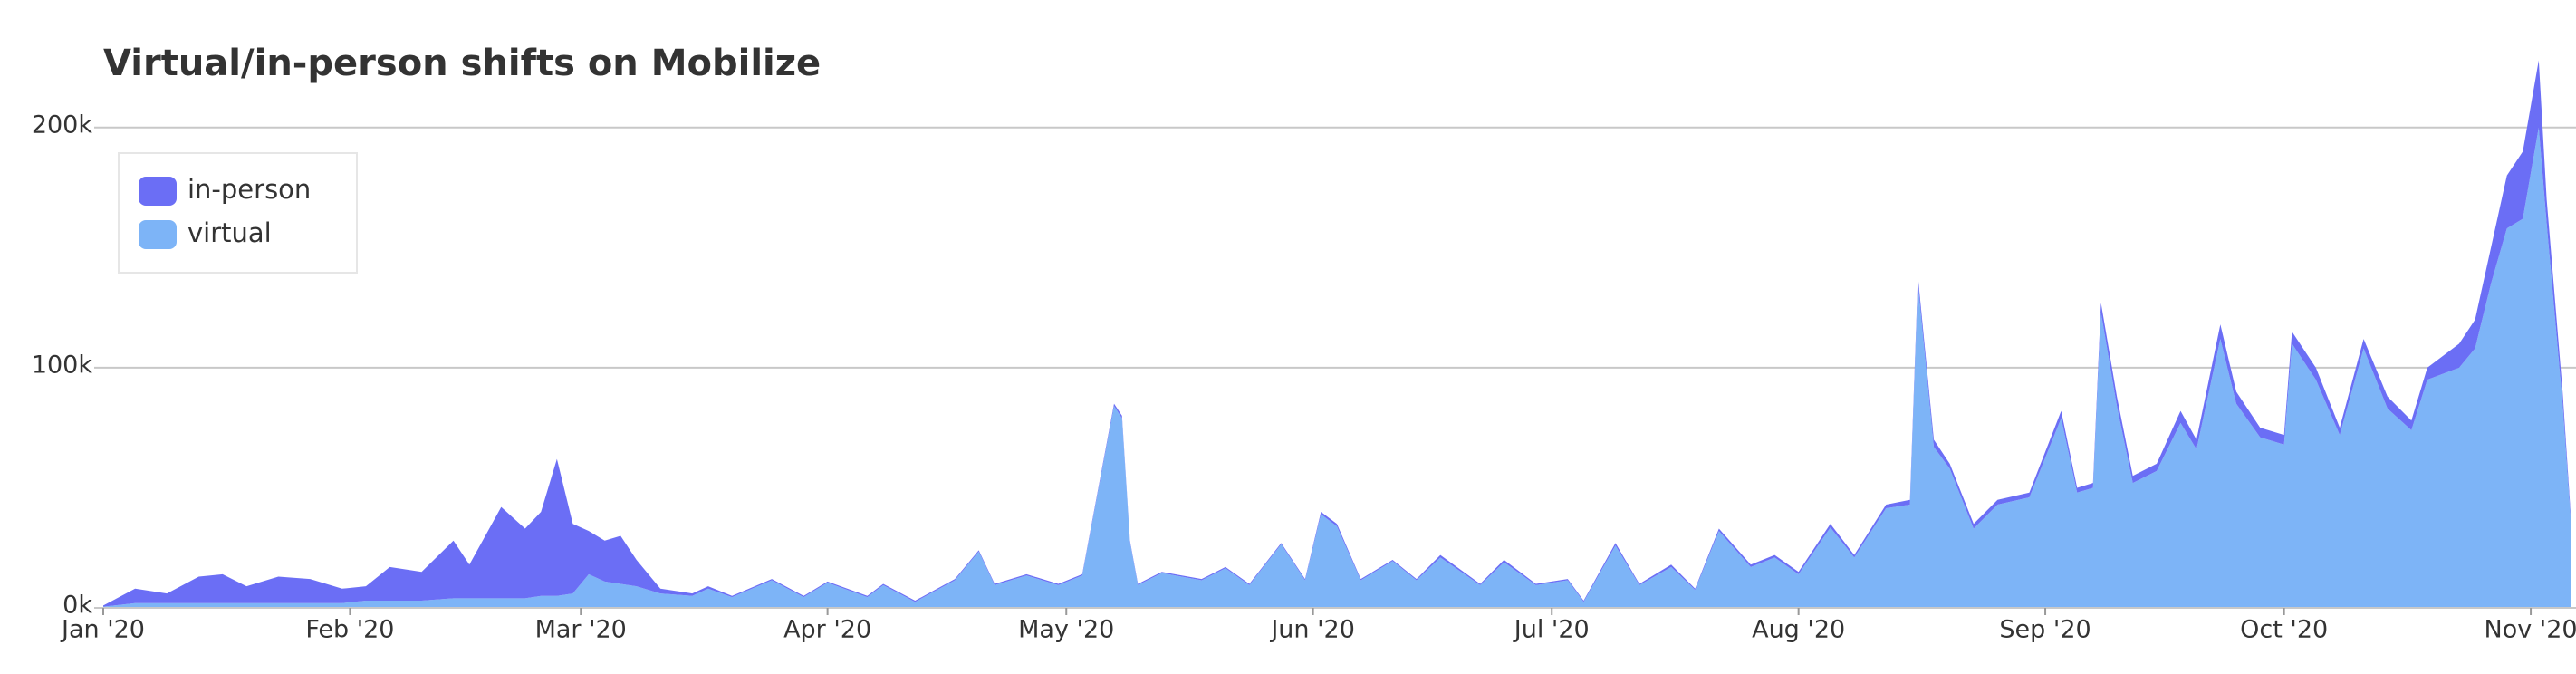 The width and height of the screenshot is (2576, 674). What do you see at coordinates (1798, 630) in the screenshot?
I see `x-tick-label: Aug '20` at bounding box center [1798, 630].